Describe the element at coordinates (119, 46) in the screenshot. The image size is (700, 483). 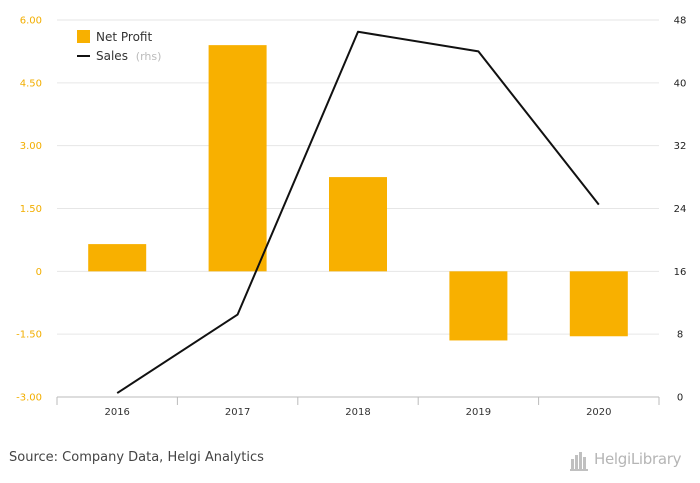
I see `legend: Net Profit Sales (rhs)` at that location.